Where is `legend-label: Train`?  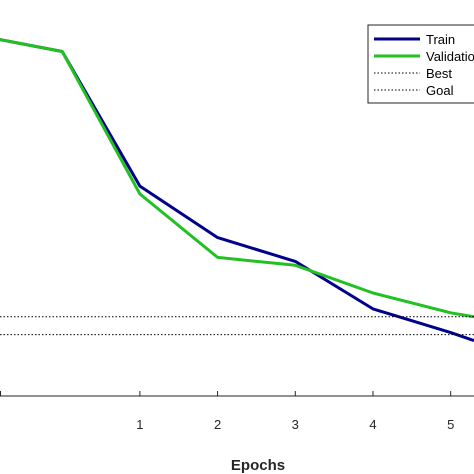 legend-label: Train is located at coordinates (440, 39).